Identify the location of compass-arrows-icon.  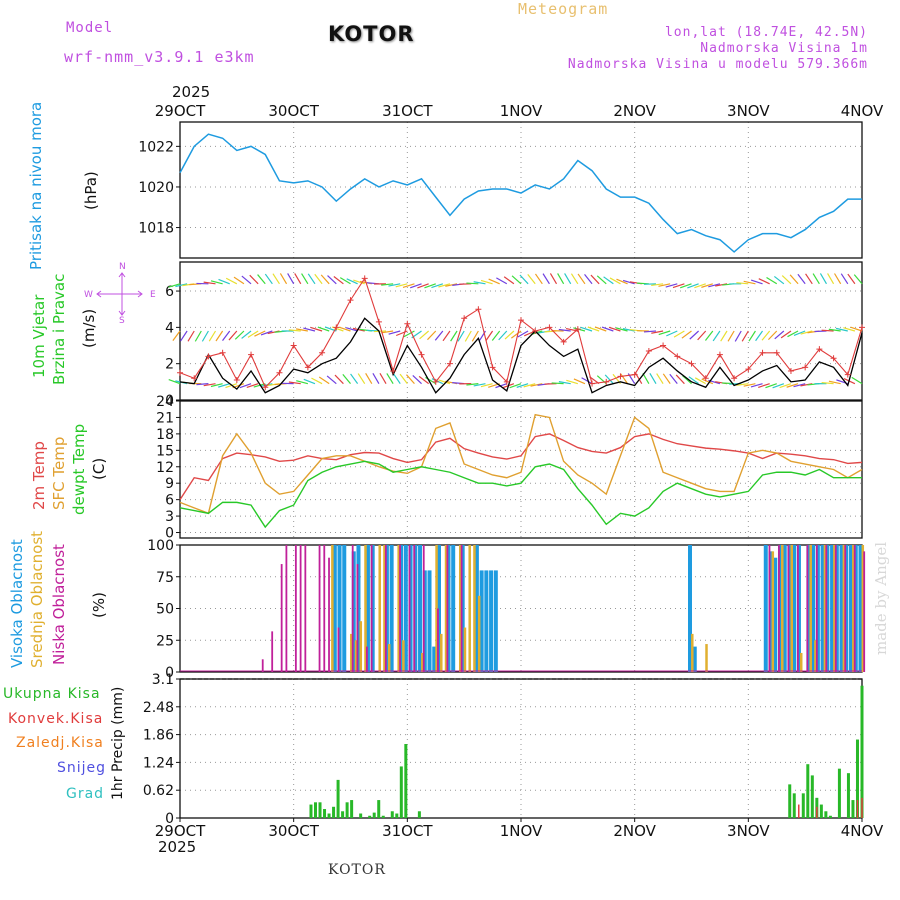
(119, 294).